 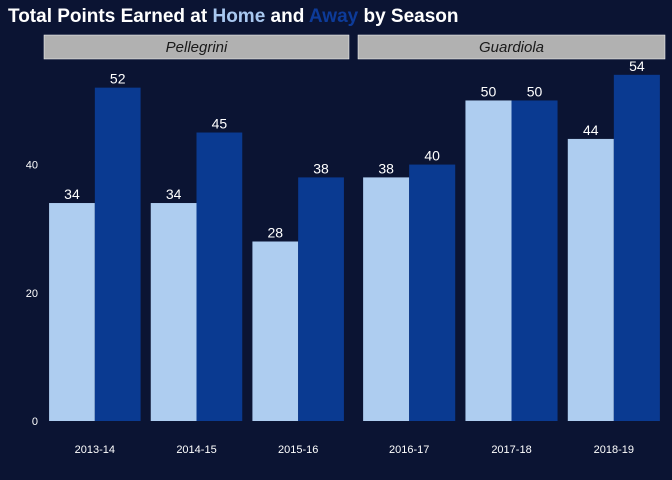 I want to click on facet-label: Pellegrini, so click(x=197, y=47).